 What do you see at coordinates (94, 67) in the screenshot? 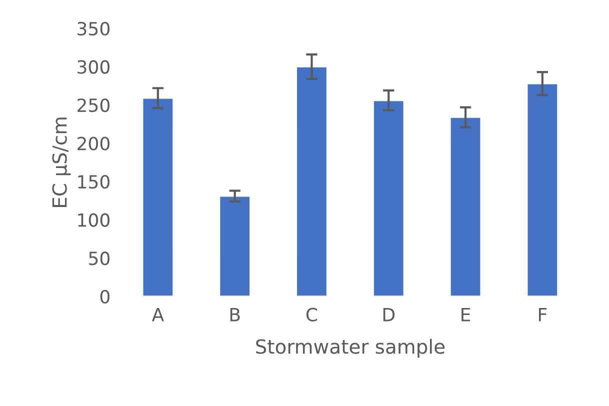
I see `y-tick-label: 300` at bounding box center [94, 67].